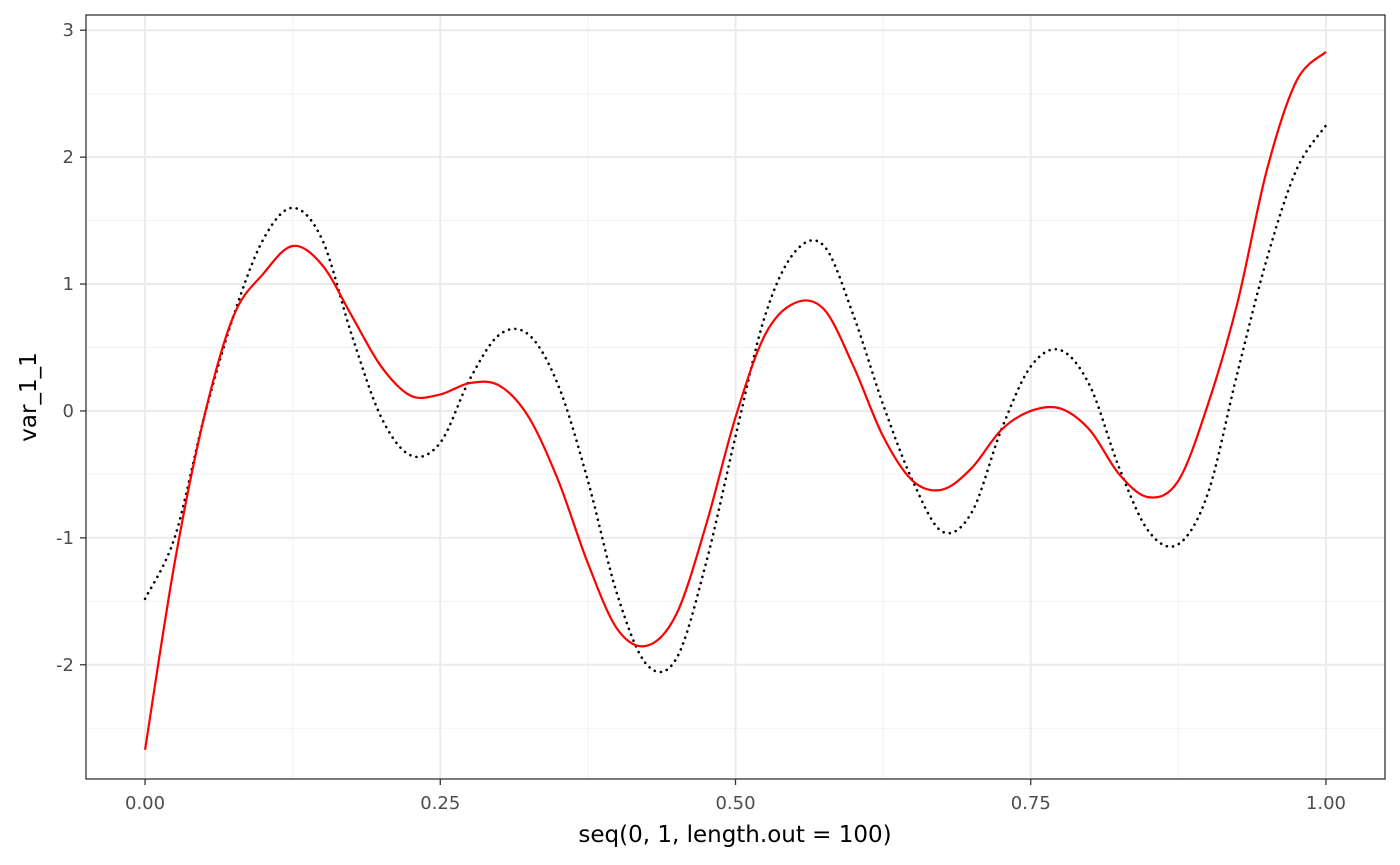 The height and width of the screenshot is (865, 1400). I want to click on y-tick-label: -2, so click(65, 665).